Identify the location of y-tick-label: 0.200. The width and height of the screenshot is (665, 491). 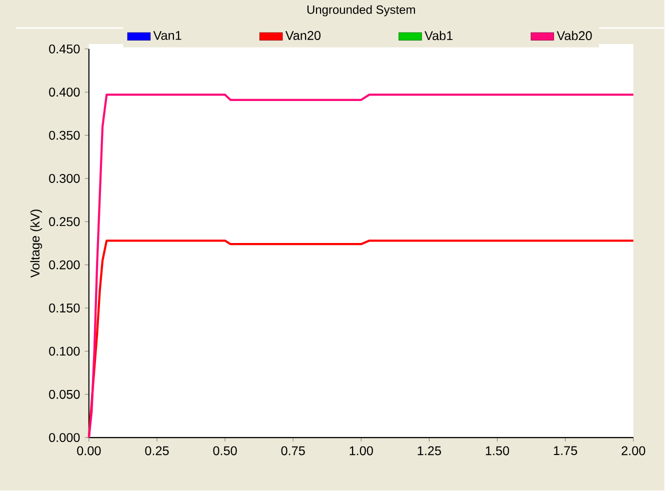
(64, 265).